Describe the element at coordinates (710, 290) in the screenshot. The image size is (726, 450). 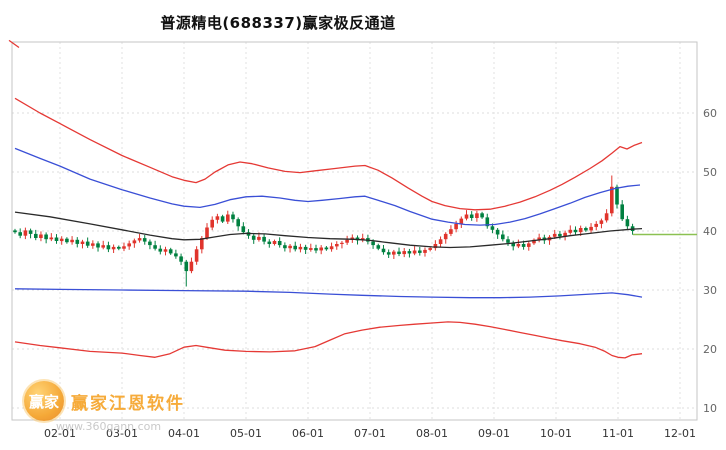
I see `y-tick-label: 30` at that location.